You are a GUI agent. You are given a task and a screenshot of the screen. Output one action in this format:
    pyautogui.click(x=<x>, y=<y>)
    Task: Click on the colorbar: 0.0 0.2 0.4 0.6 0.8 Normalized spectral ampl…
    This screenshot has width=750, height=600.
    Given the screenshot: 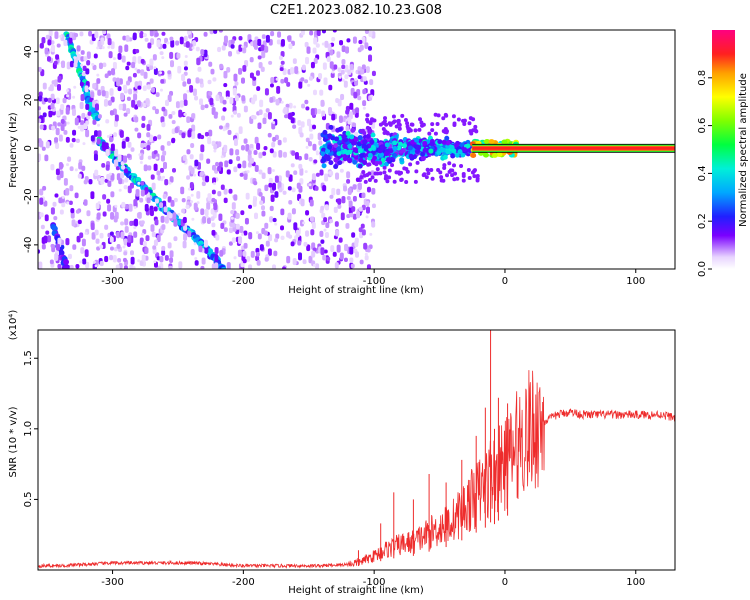 What is the action you would take?
    pyautogui.click(x=723, y=153)
    